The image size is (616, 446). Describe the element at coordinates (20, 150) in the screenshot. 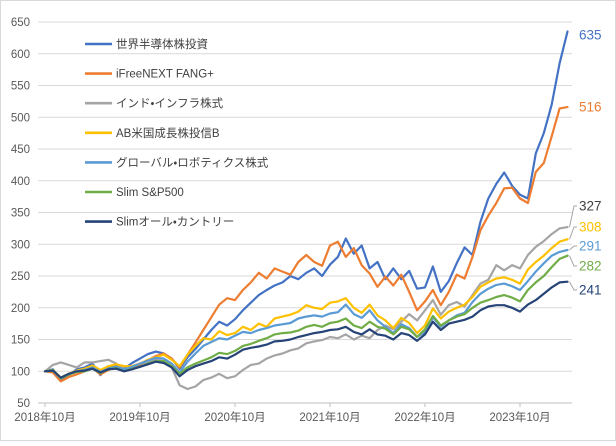

I see `y-axis-tick-label: 450` at that location.